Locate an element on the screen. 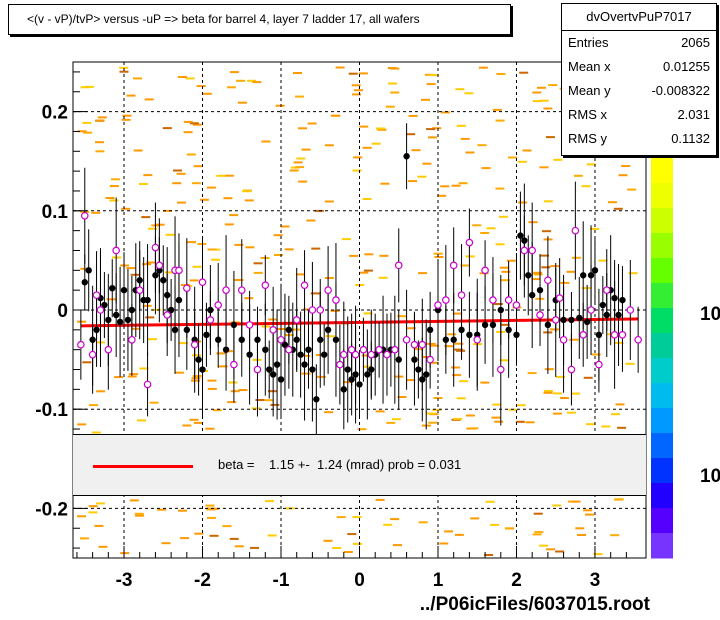 The width and height of the screenshot is (720, 620). stats-key: RMS x is located at coordinates (587, 114).